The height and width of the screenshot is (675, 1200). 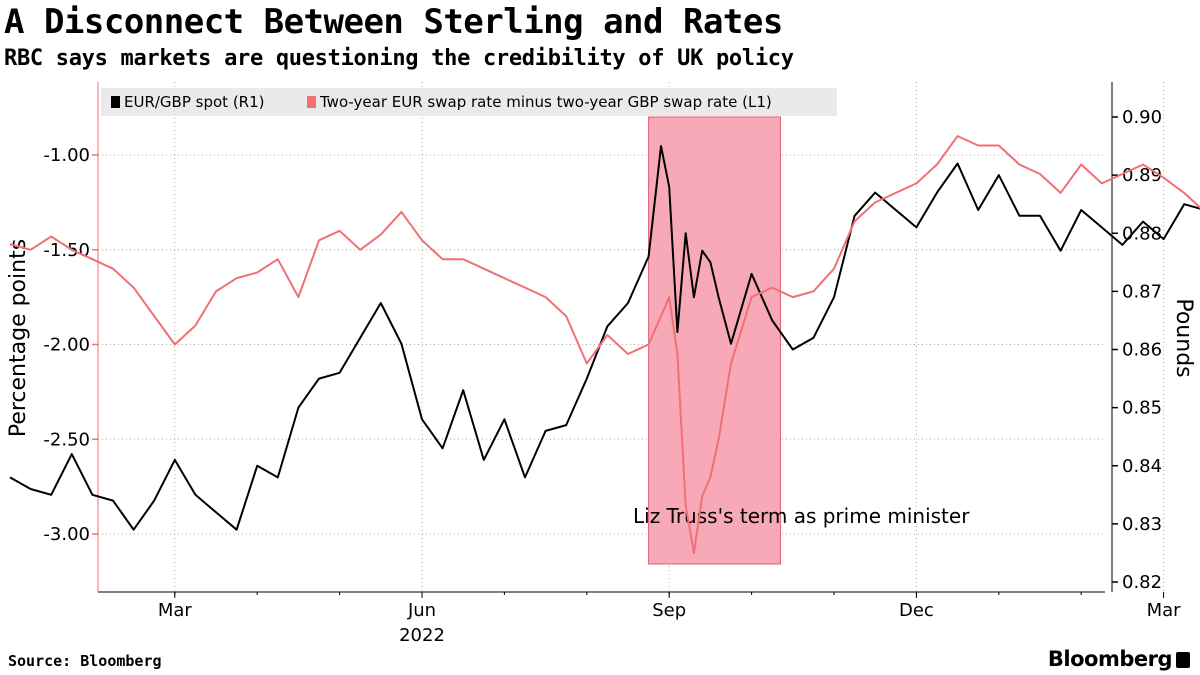 I want to click on x-axis-tick-label: Sep, so click(x=669, y=610).